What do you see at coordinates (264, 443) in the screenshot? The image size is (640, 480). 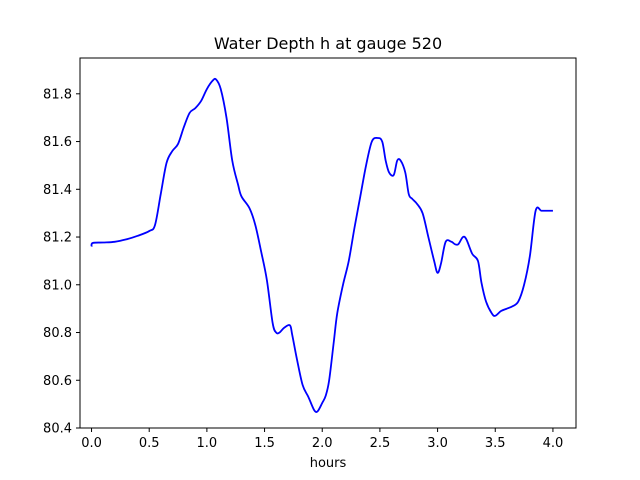 I see `x-tick-label: 1.5` at bounding box center [264, 443].